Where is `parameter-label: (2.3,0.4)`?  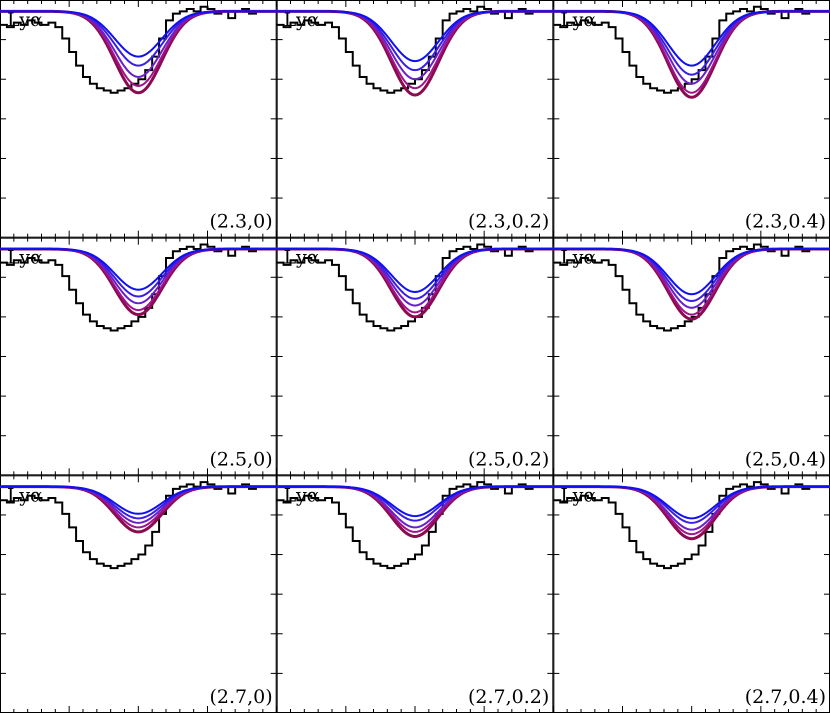 parameter-label: (2.3,0.4) is located at coordinates (785, 222).